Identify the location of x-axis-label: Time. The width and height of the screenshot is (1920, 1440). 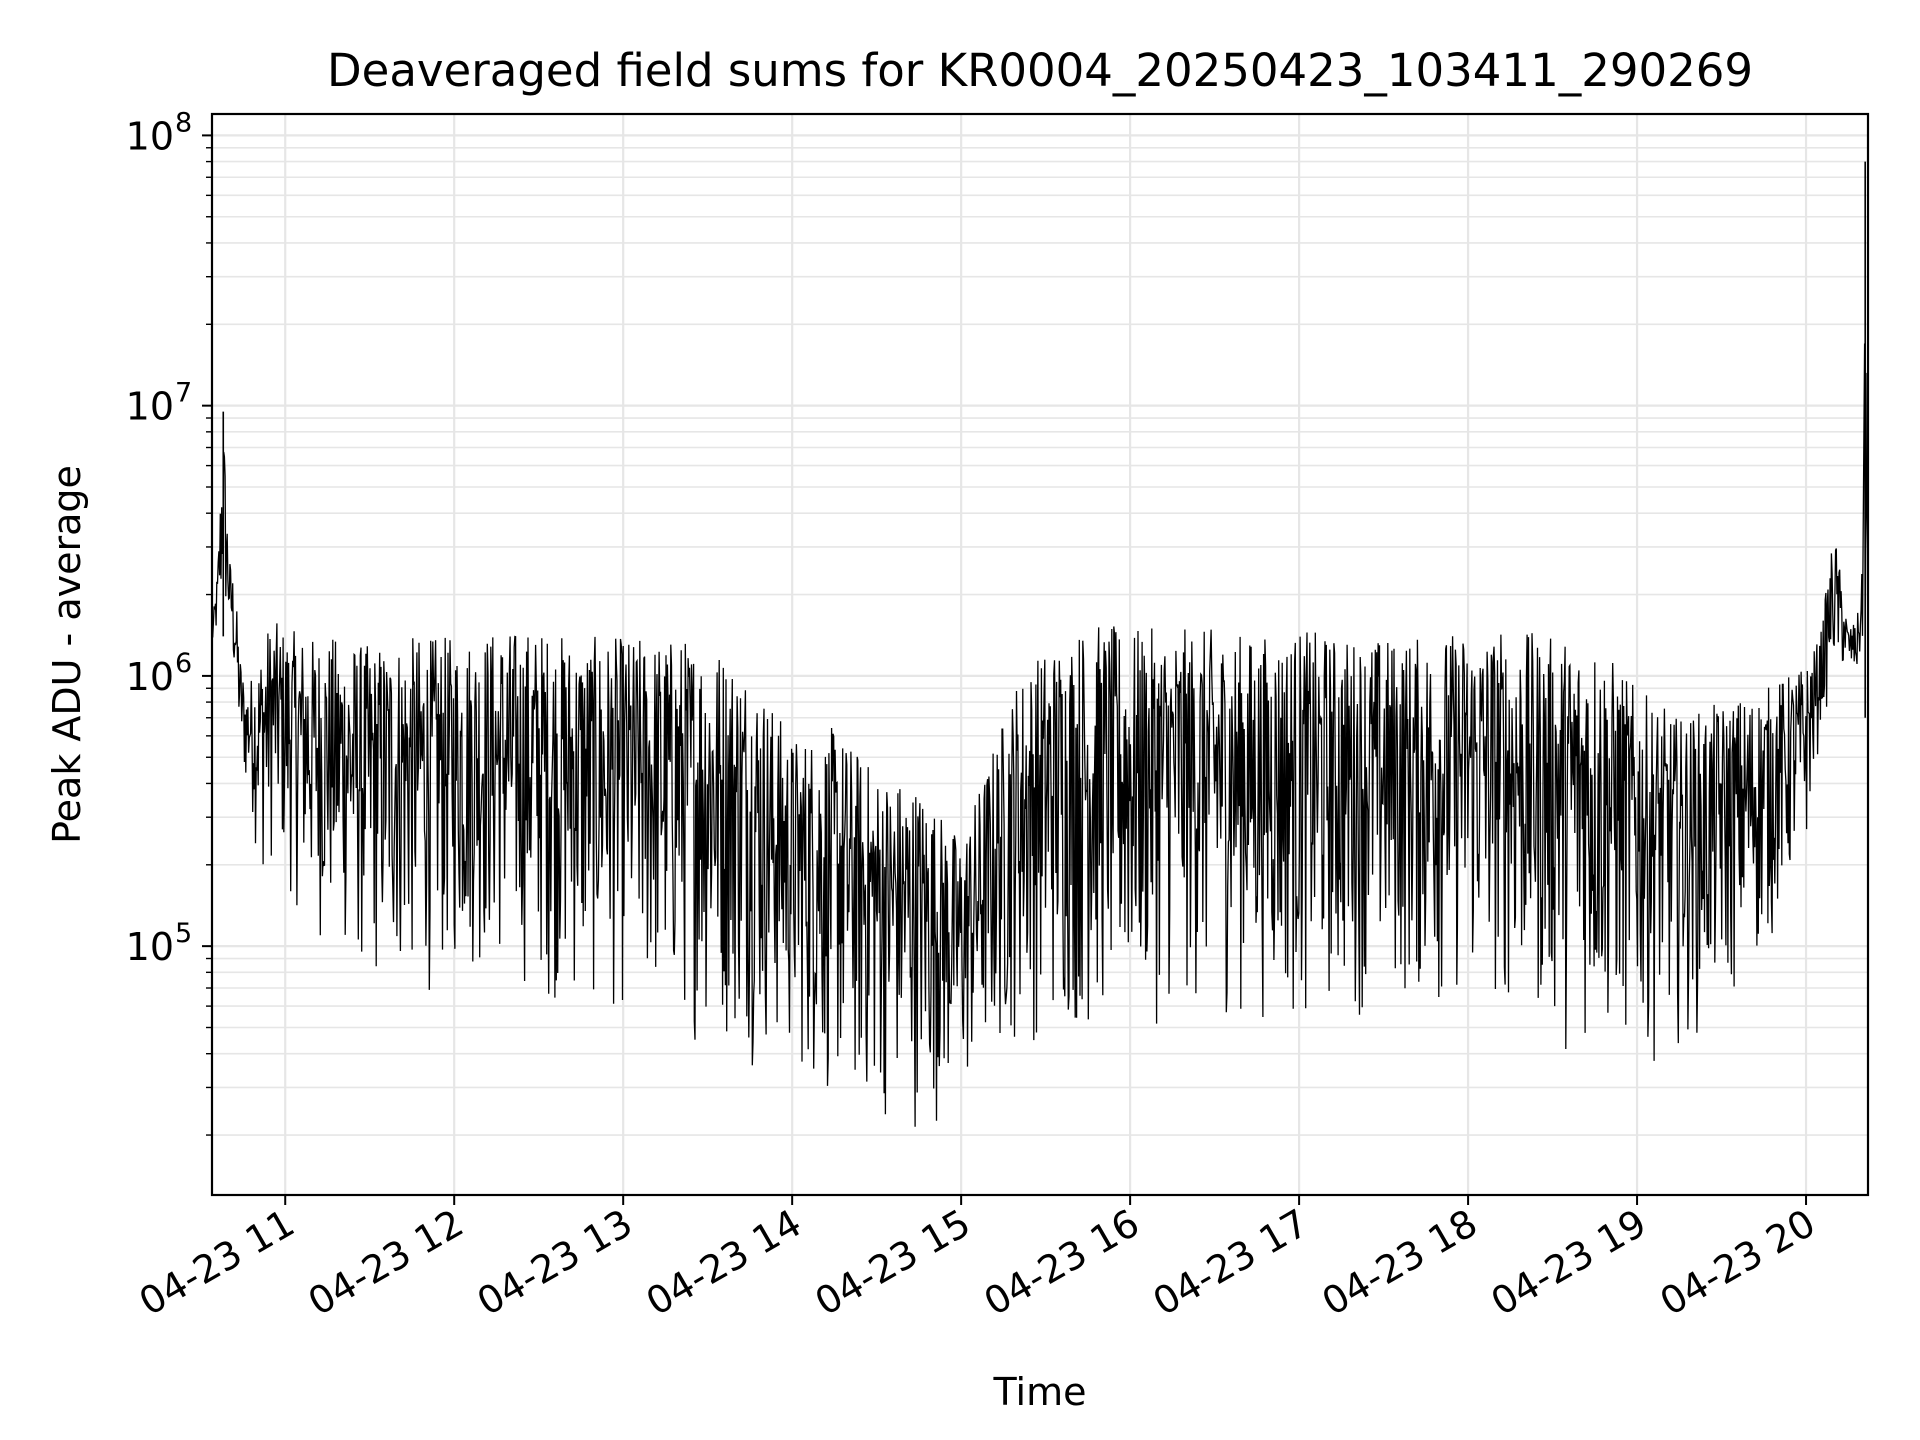
(1040, 1392).